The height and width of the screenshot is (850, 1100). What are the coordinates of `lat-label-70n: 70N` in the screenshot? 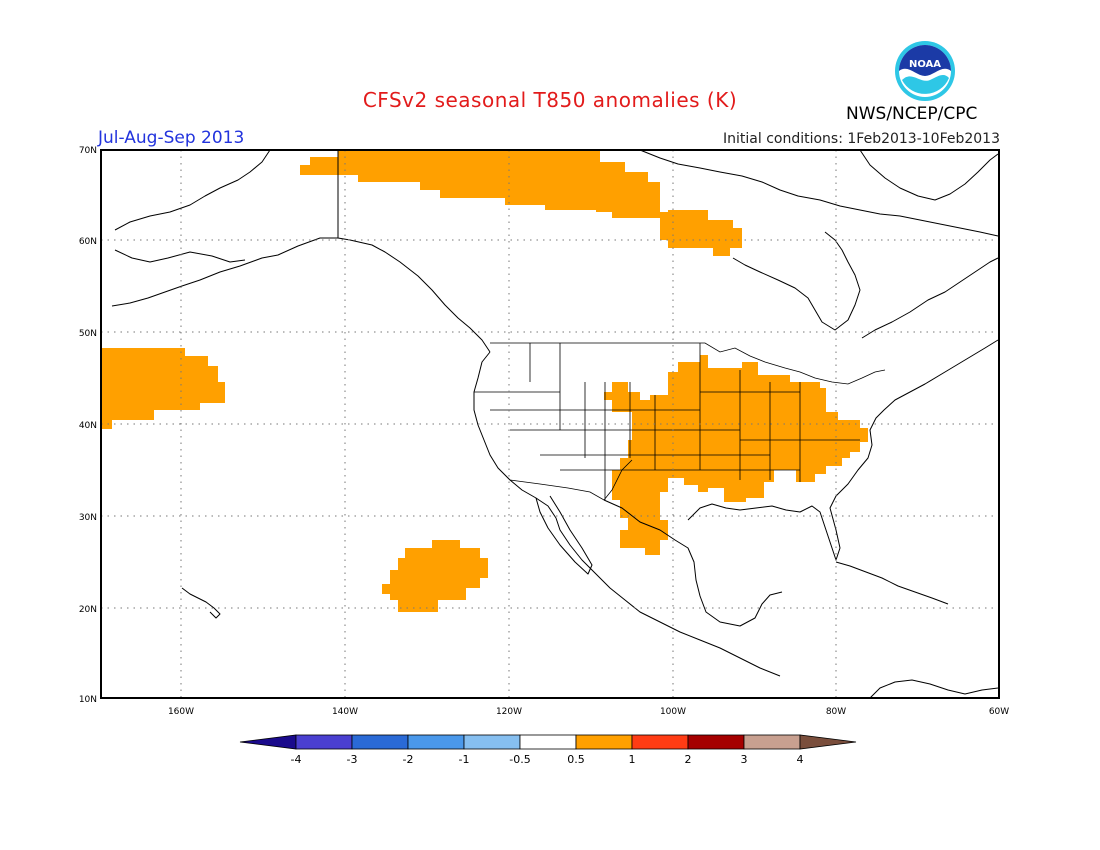 It's located at (88, 151).